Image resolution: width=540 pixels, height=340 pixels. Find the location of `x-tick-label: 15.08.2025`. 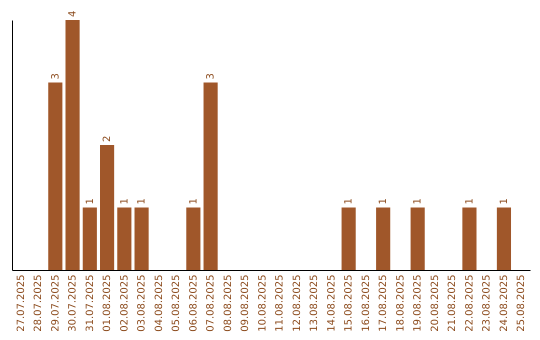

x-tick-label: 15.08.2025 is located at coordinates (349, 303).